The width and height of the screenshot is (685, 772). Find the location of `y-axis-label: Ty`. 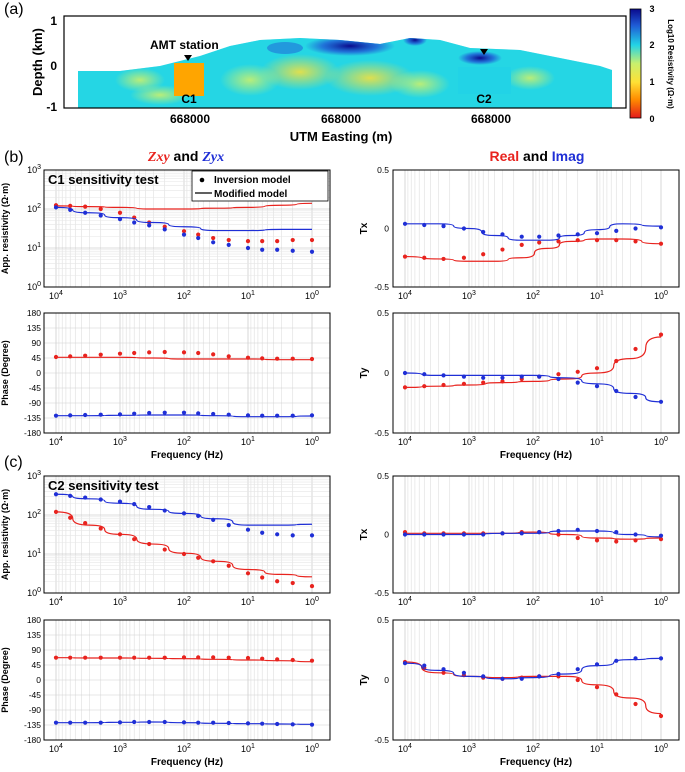

y-axis-label: Ty is located at coordinates (364, 372).